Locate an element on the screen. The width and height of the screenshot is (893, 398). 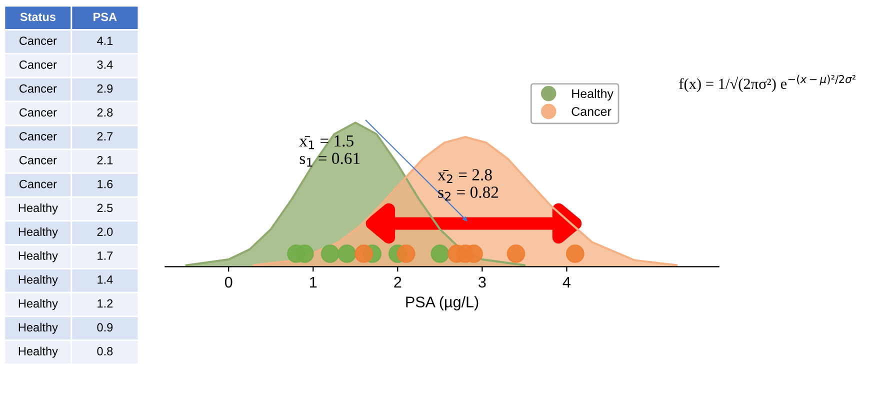
text: 2.7 is located at coordinates (105, 136).